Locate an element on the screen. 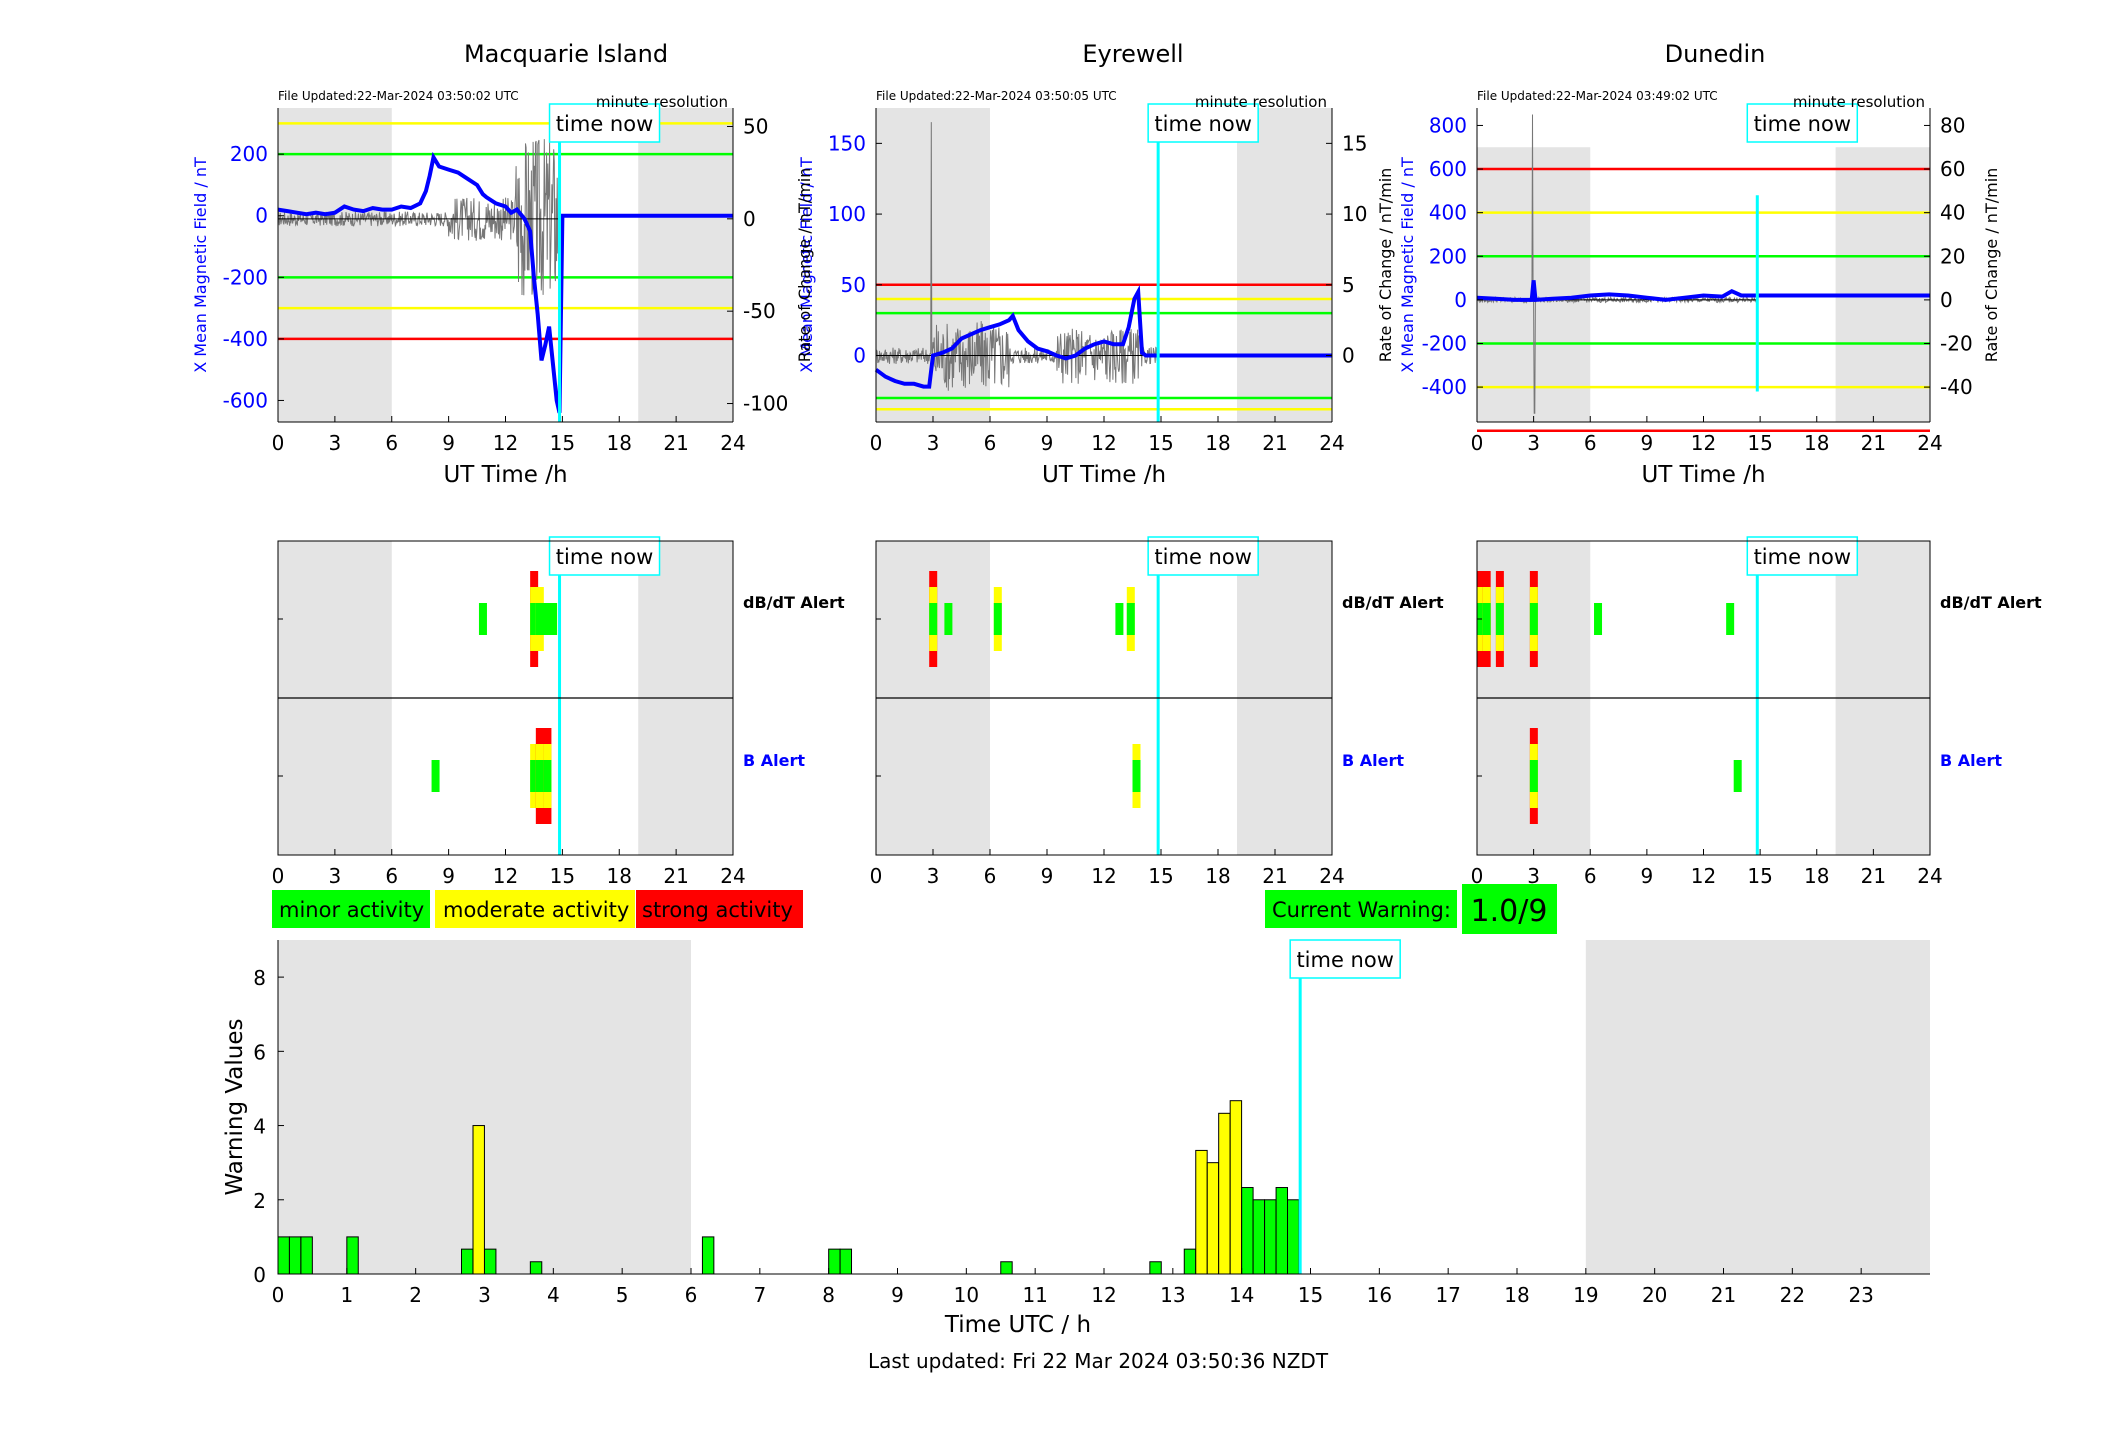  y-left-axis-label: X Mean Magnetic Field / nT is located at coordinates (1407, 265).